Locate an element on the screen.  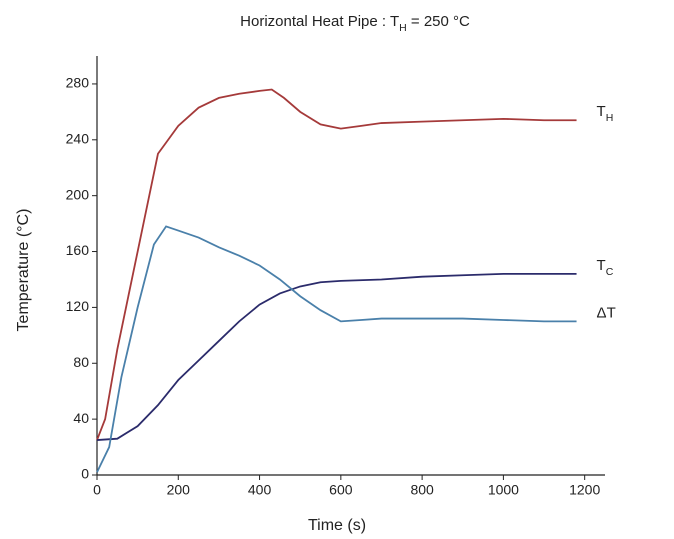
y-tick-label: 200 is located at coordinates (78, 194).